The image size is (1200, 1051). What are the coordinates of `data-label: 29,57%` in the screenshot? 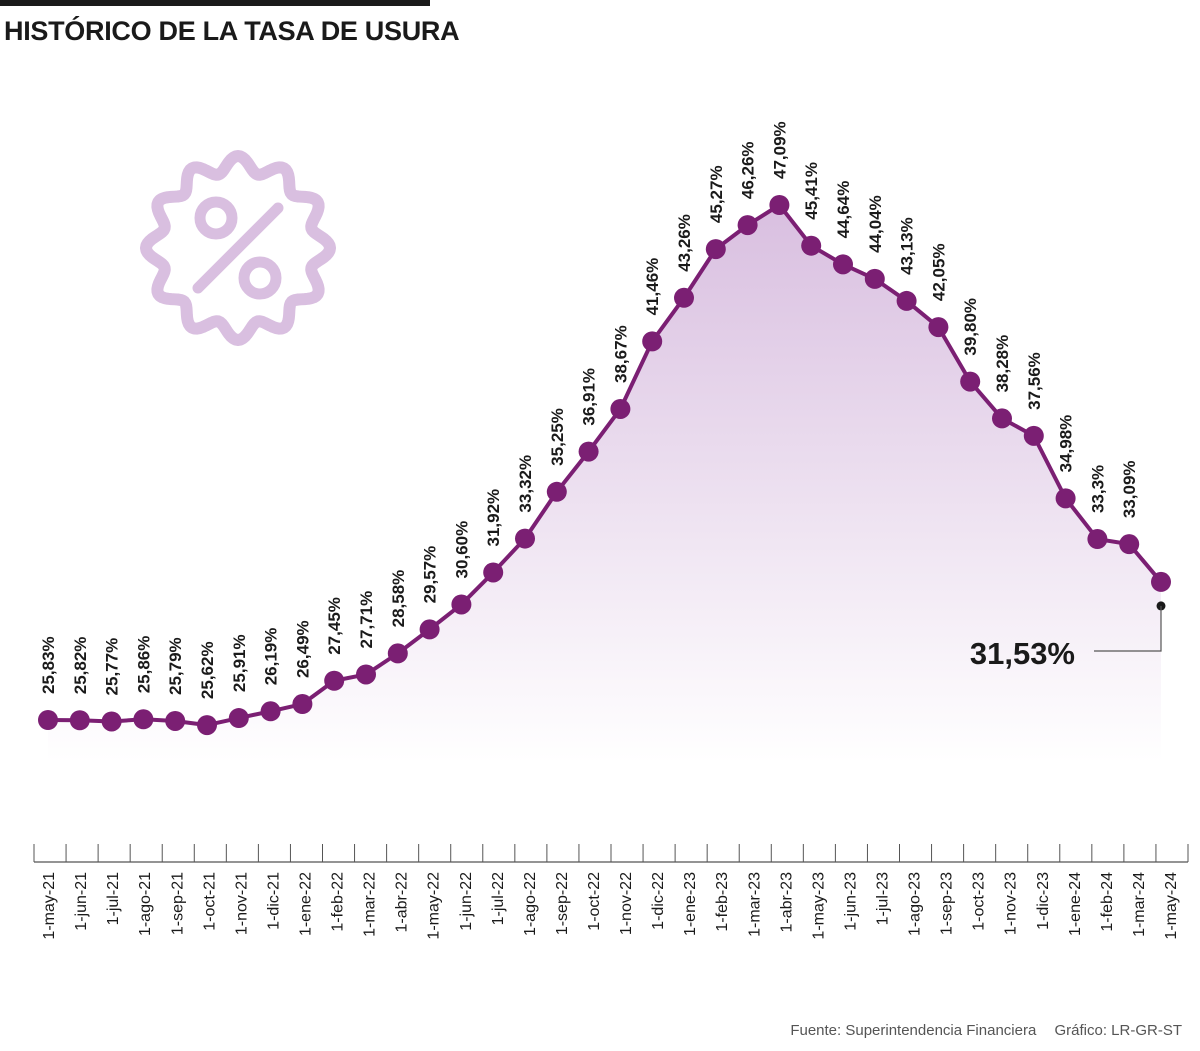 It's located at (430, 575).